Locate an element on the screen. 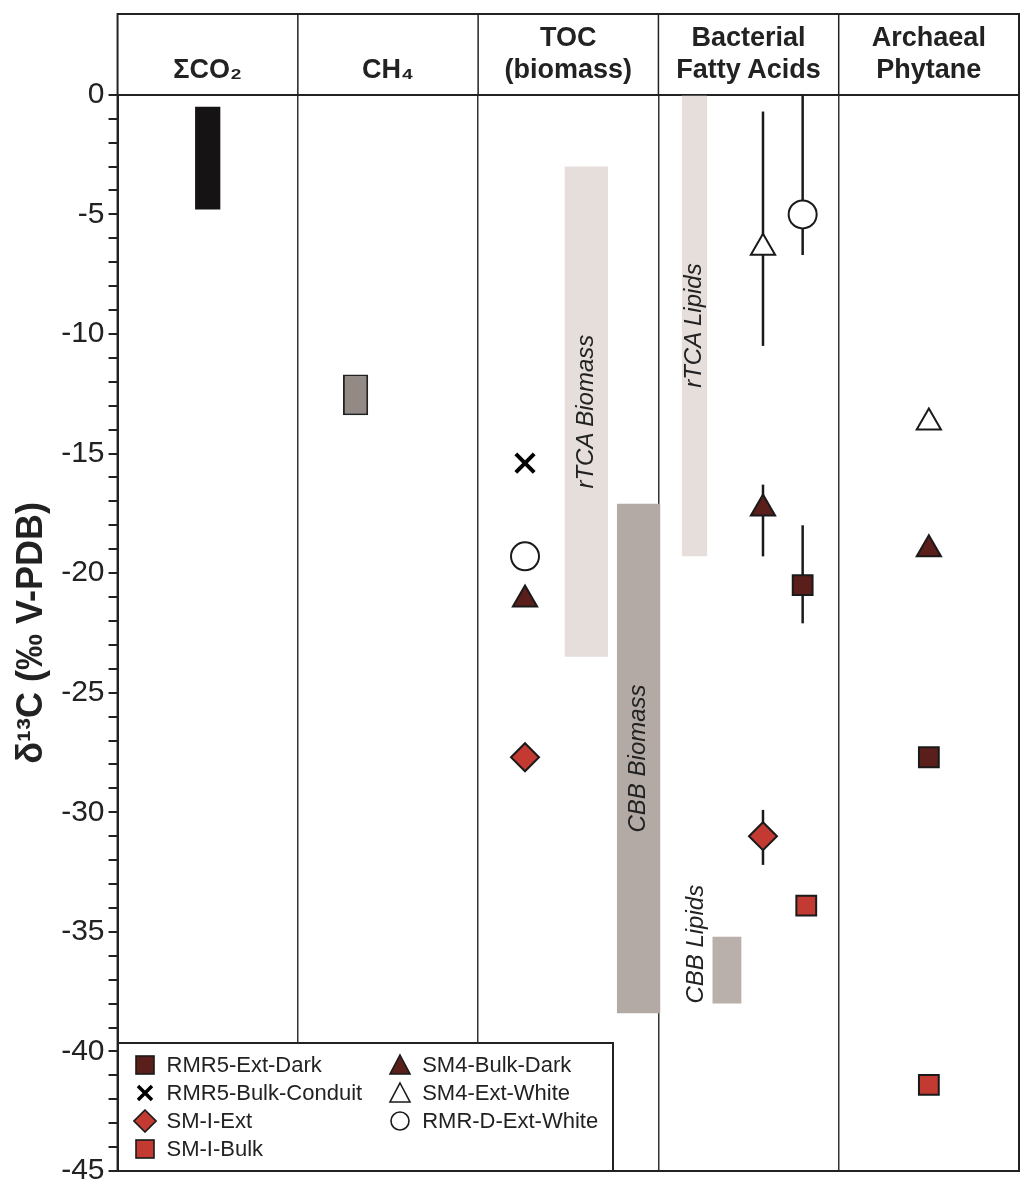  legend-label: RMR5-Ext-Dark is located at coordinates (244, 1065).